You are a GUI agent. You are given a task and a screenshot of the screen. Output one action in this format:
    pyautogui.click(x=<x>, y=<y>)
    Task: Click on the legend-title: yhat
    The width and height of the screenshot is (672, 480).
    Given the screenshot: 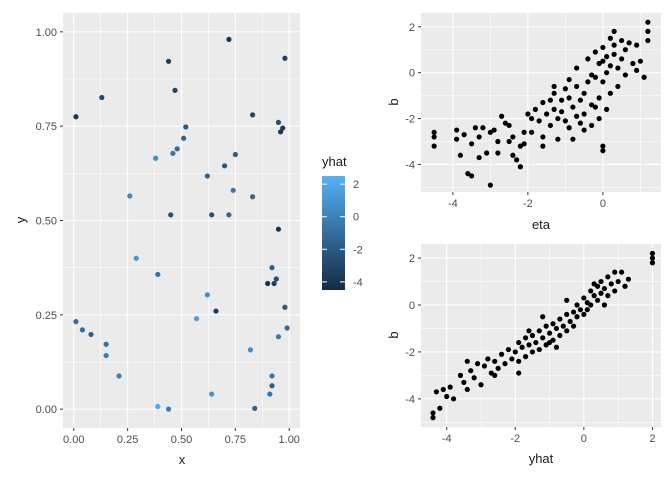 What is the action you would take?
    pyautogui.click(x=334, y=161)
    